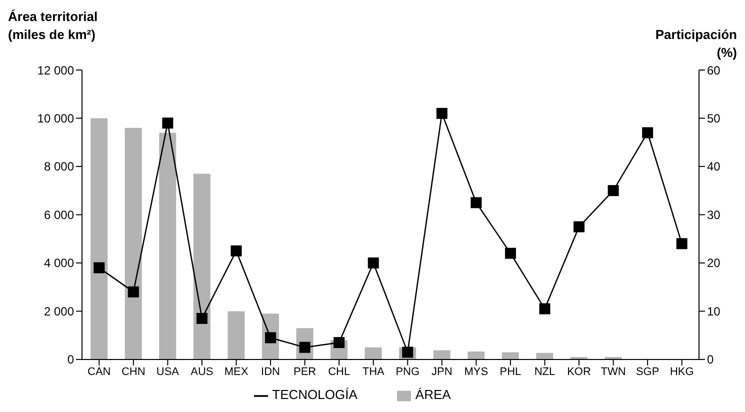  What do you see at coordinates (168, 372) in the screenshot?
I see `x-tick-label: USA` at bounding box center [168, 372].